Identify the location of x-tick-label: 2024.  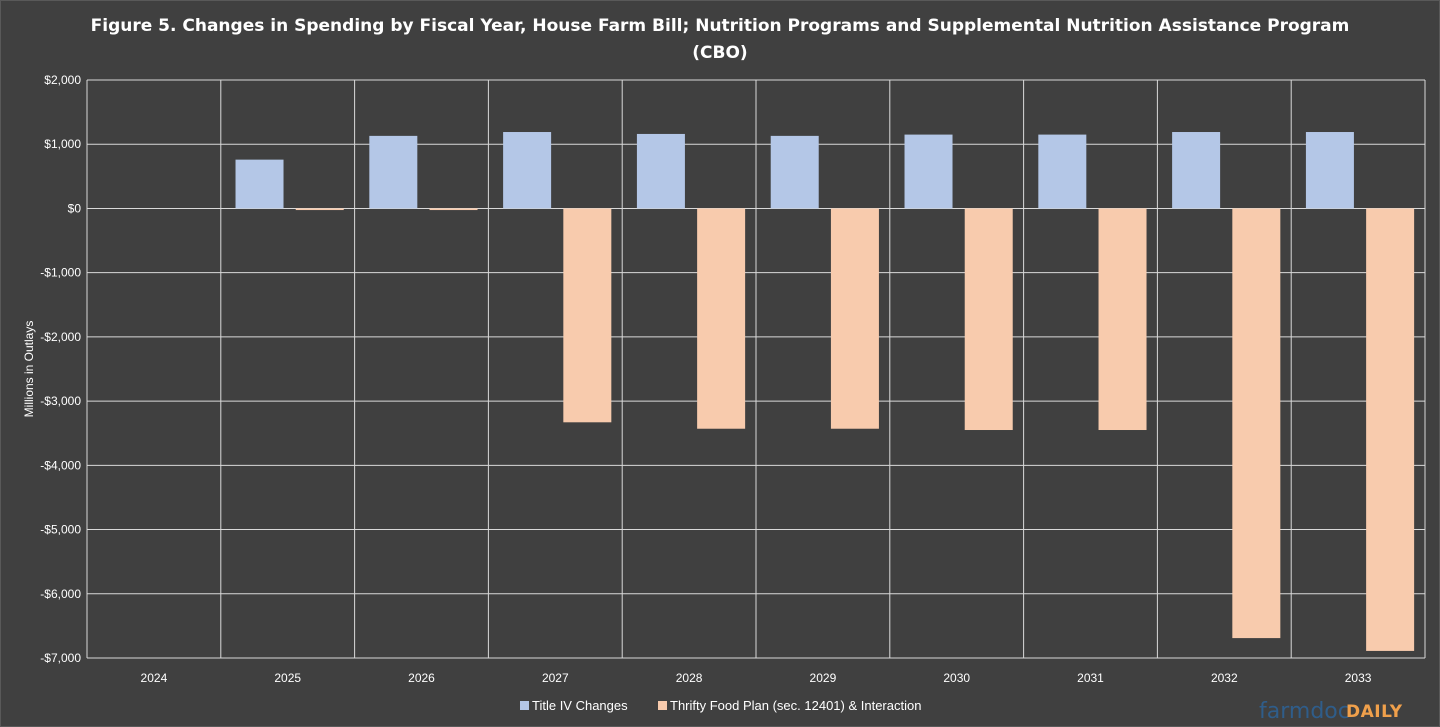
(154, 678).